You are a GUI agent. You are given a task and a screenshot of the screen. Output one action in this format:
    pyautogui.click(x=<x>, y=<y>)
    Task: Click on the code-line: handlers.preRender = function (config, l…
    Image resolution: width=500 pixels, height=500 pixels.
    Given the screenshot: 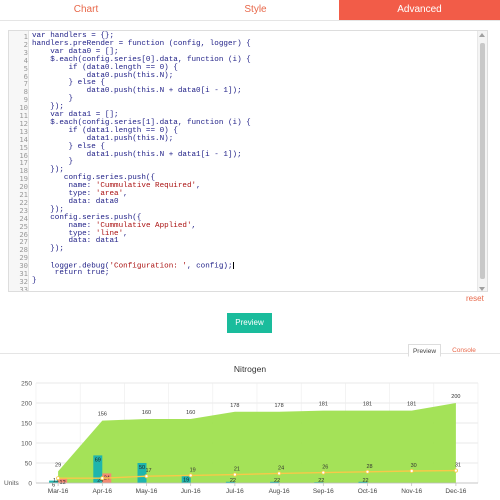 What is the action you would take?
    pyautogui.click(x=141, y=43)
    